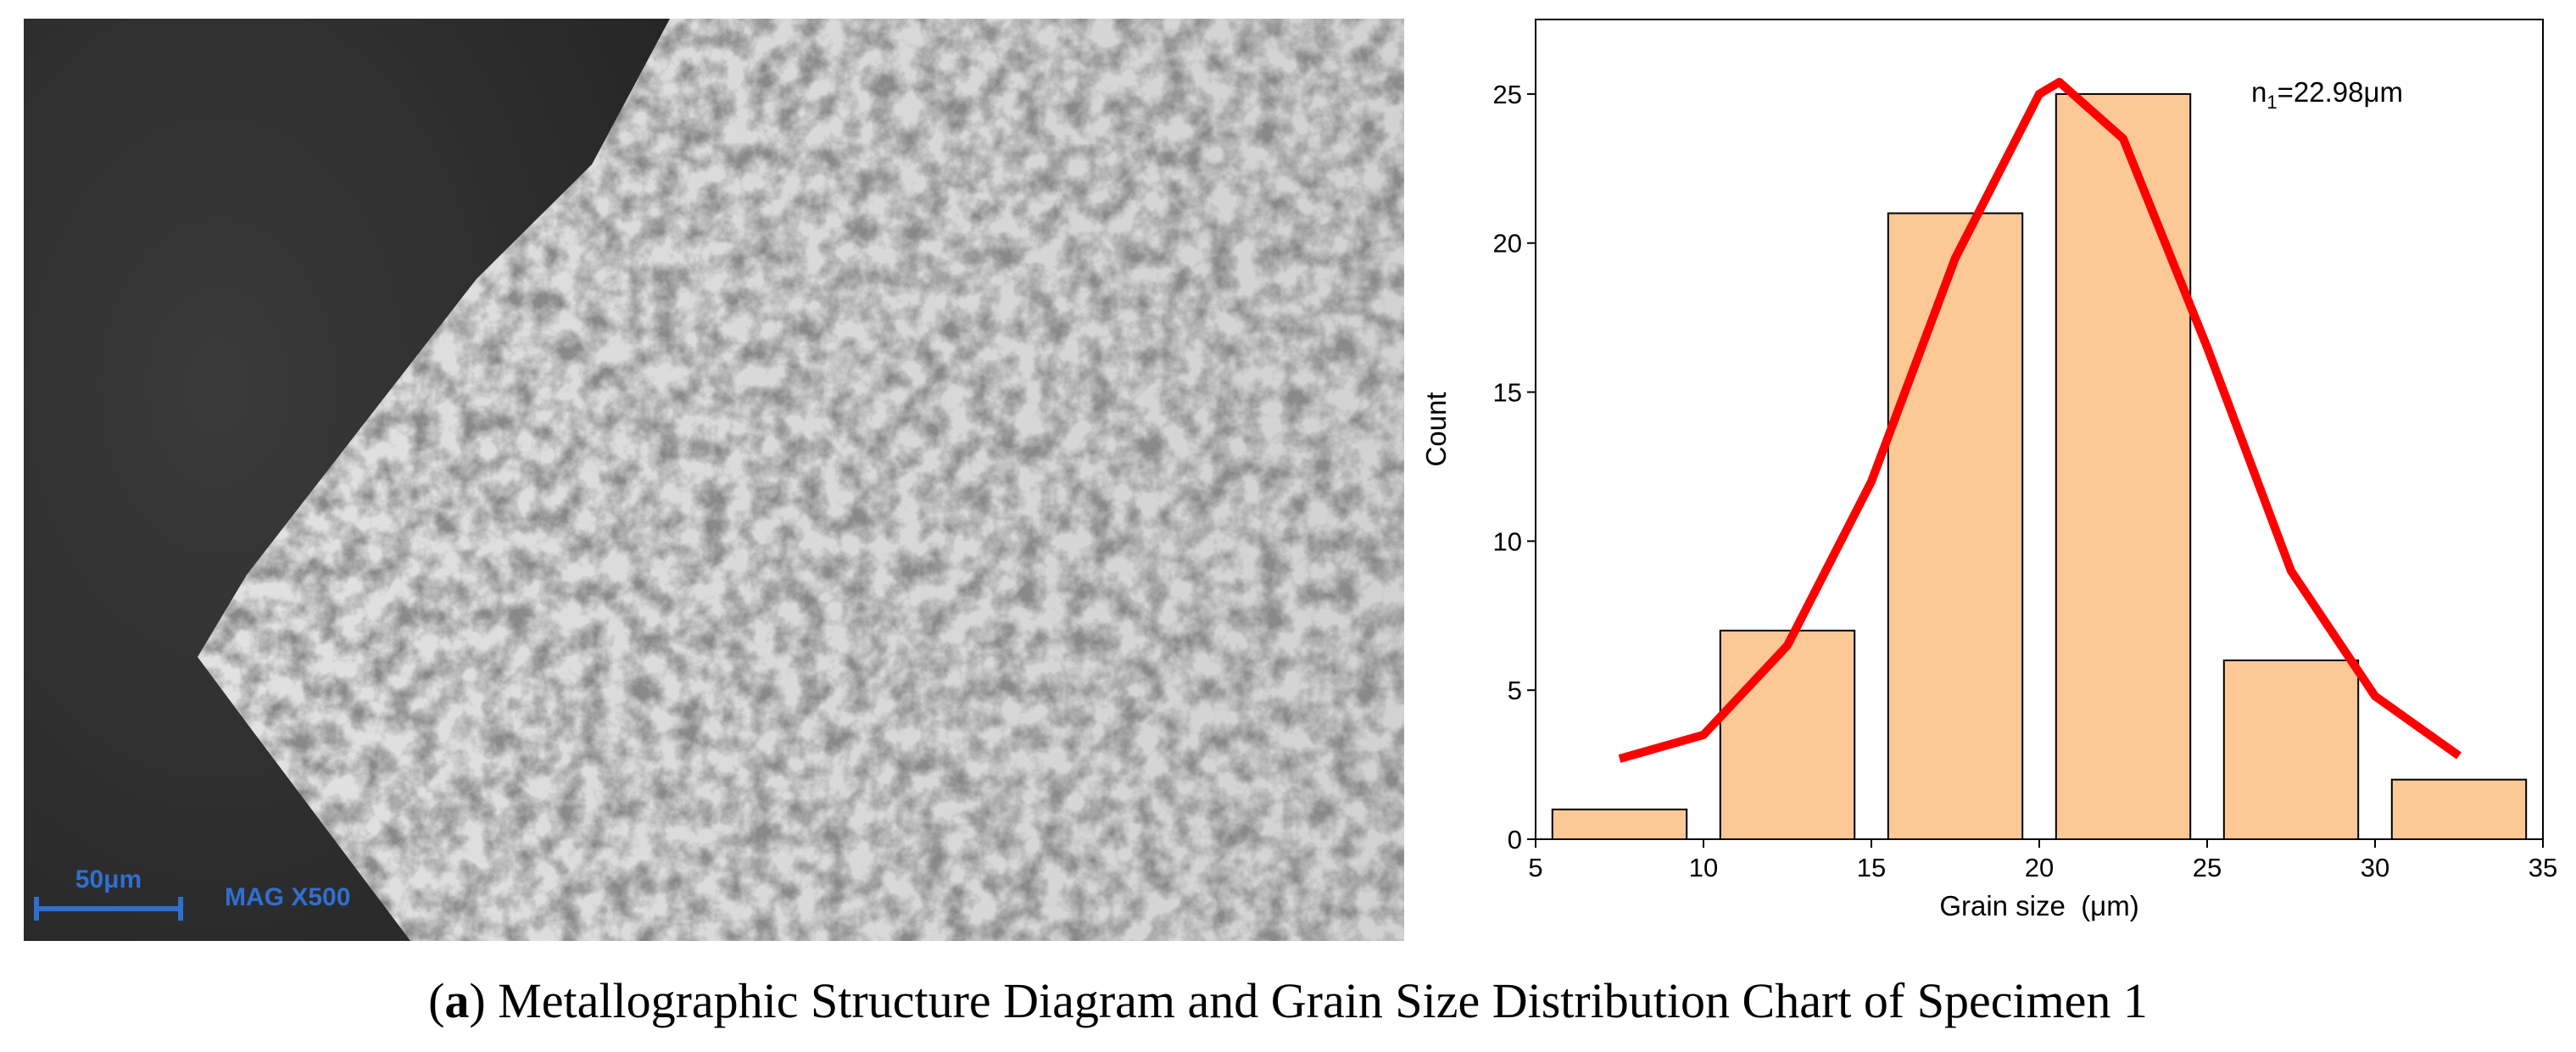 The height and width of the screenshot is (1052, 2576). What do you see at coordinates (456, 1000) in the screenshot?
I see `caption-label: a` at bounding box center [456, 1000].